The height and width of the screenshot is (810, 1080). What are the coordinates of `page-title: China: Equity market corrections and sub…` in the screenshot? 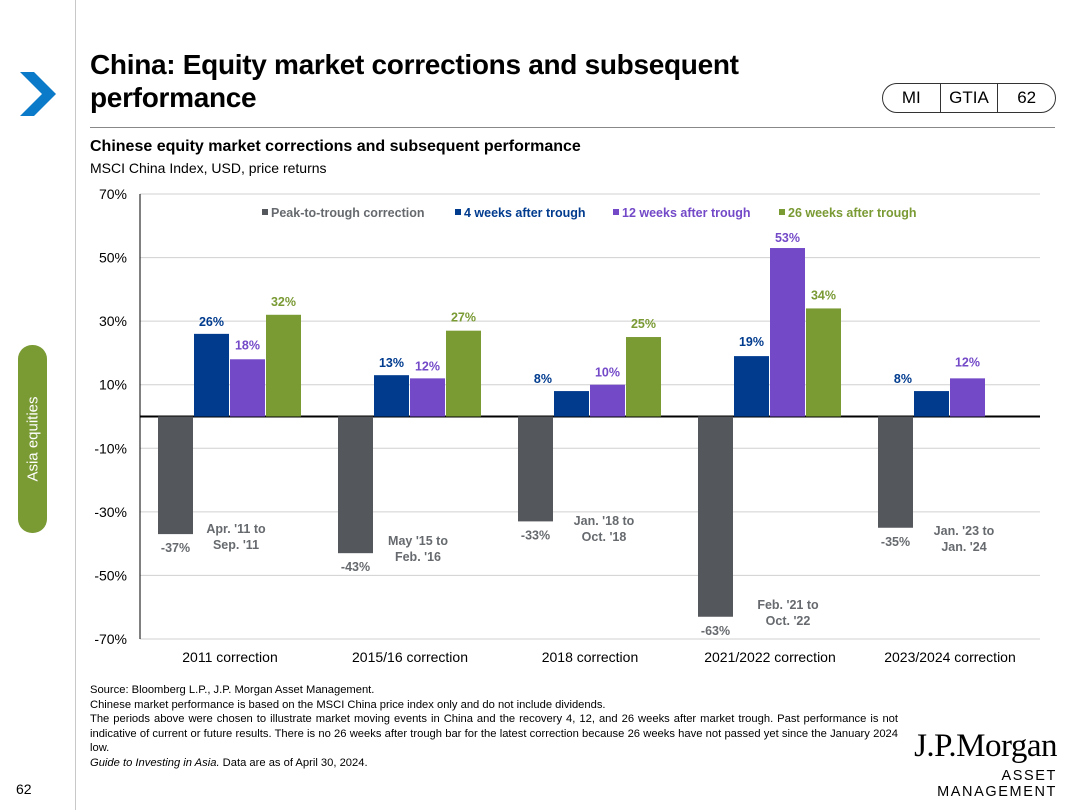 It's located at (414, 81).